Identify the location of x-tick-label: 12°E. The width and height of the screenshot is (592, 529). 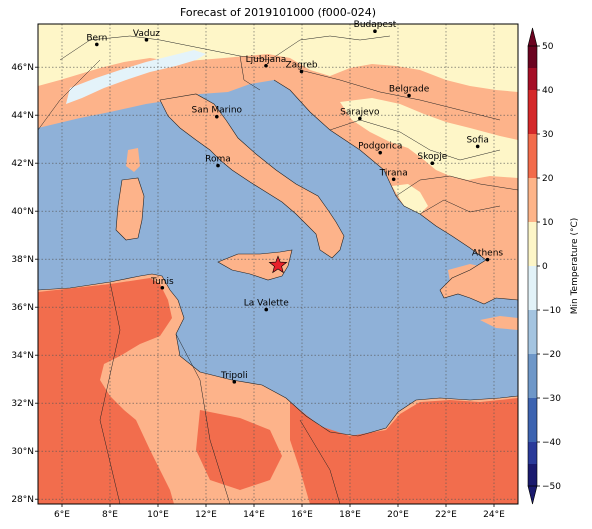
(206, 515).